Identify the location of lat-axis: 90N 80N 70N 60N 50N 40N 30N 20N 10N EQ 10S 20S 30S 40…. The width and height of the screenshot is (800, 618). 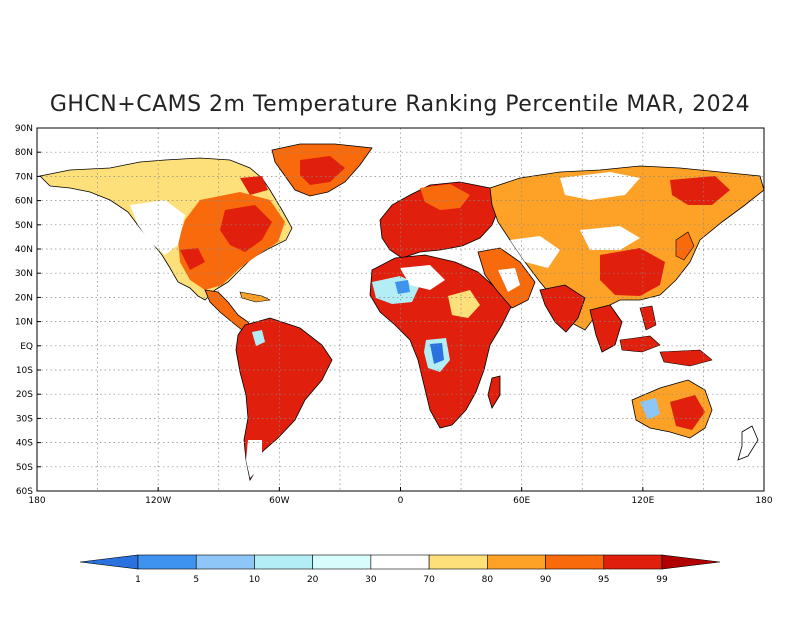
(28, 310).